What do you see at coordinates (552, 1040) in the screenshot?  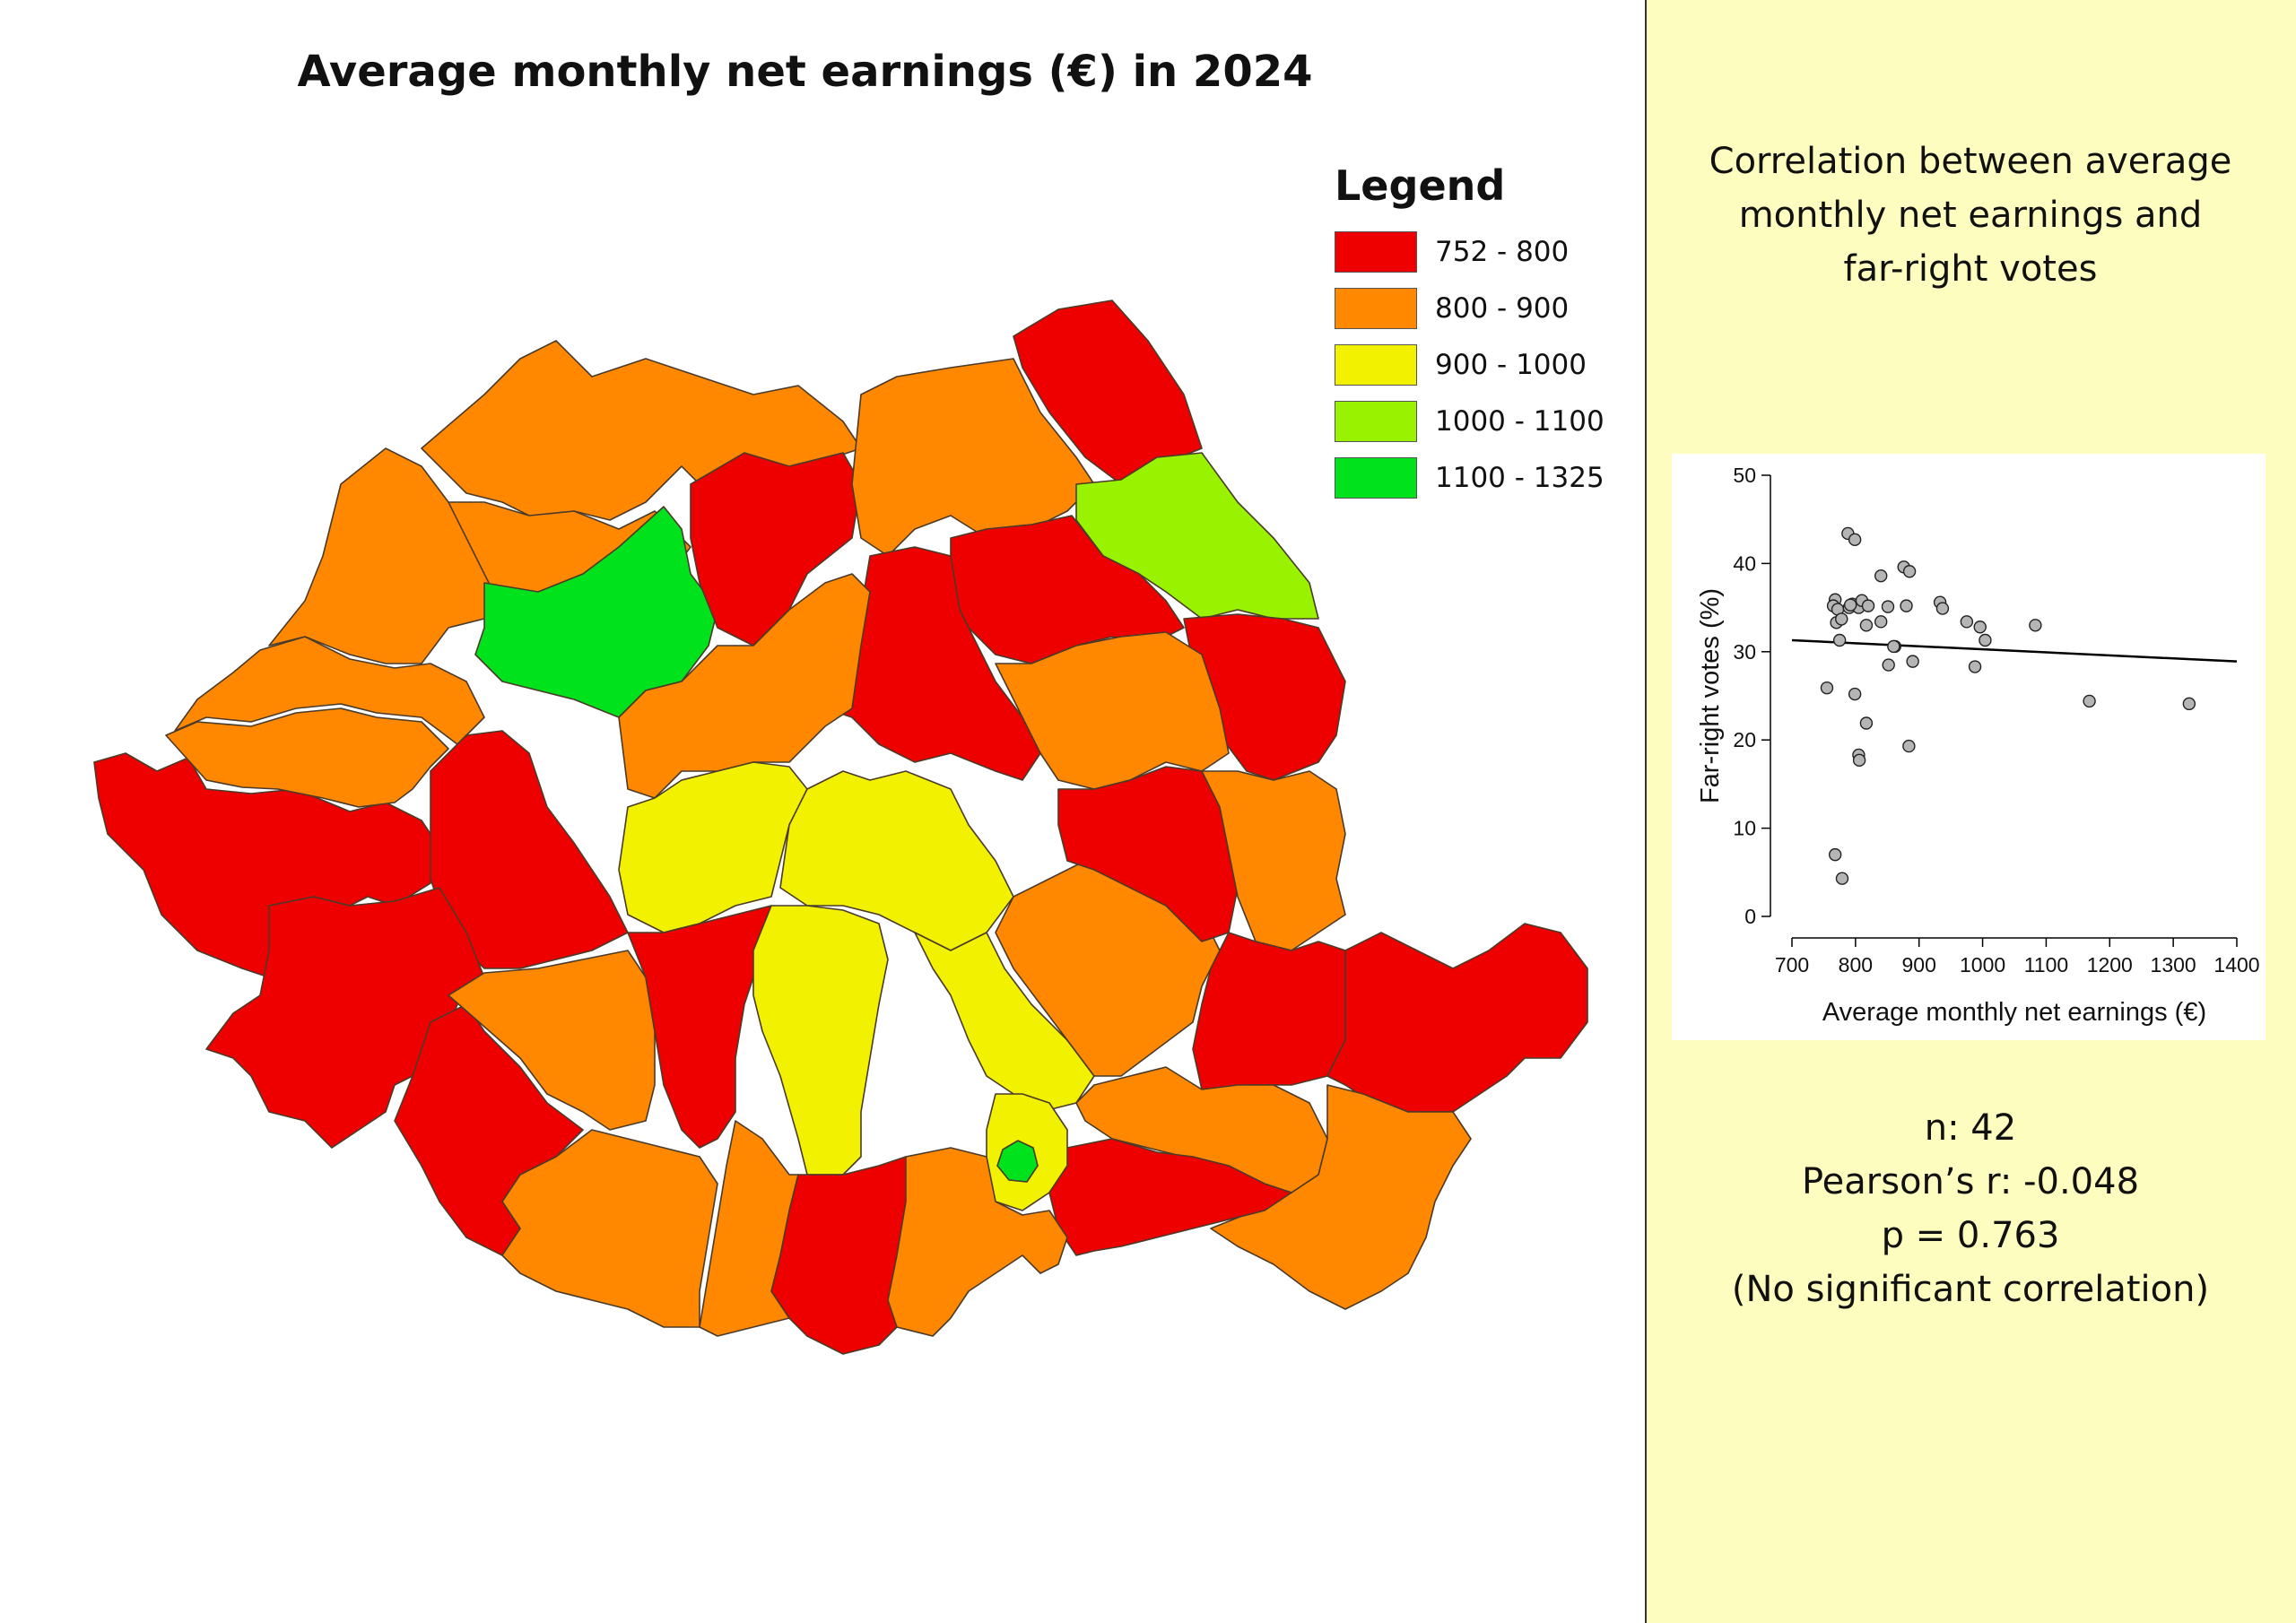 I see `county-gorj` at bounding box center [552, 1040].